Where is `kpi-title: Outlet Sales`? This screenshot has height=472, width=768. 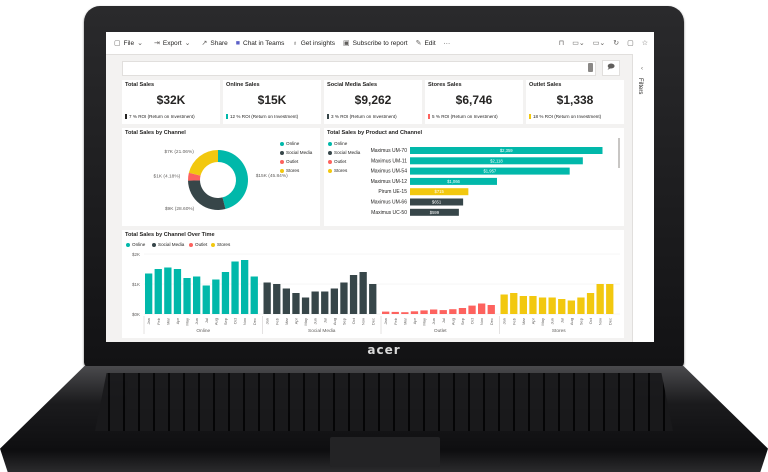 kpi-title: Outlet Sales is located at coordinates (545, 85).